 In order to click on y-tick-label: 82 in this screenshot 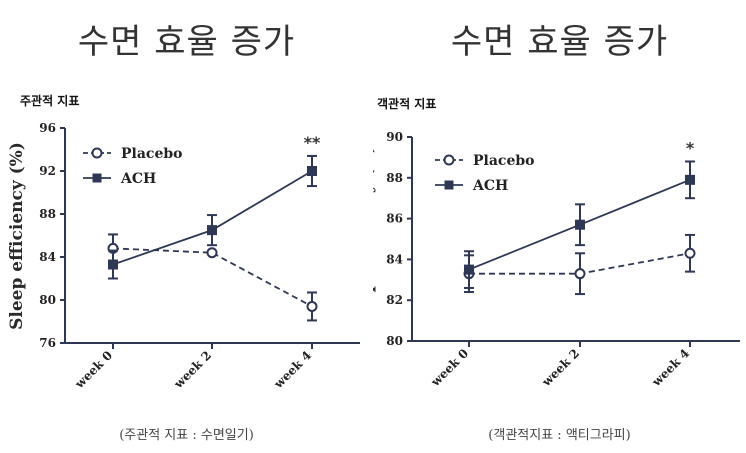, I will do `click(394, 300)`.